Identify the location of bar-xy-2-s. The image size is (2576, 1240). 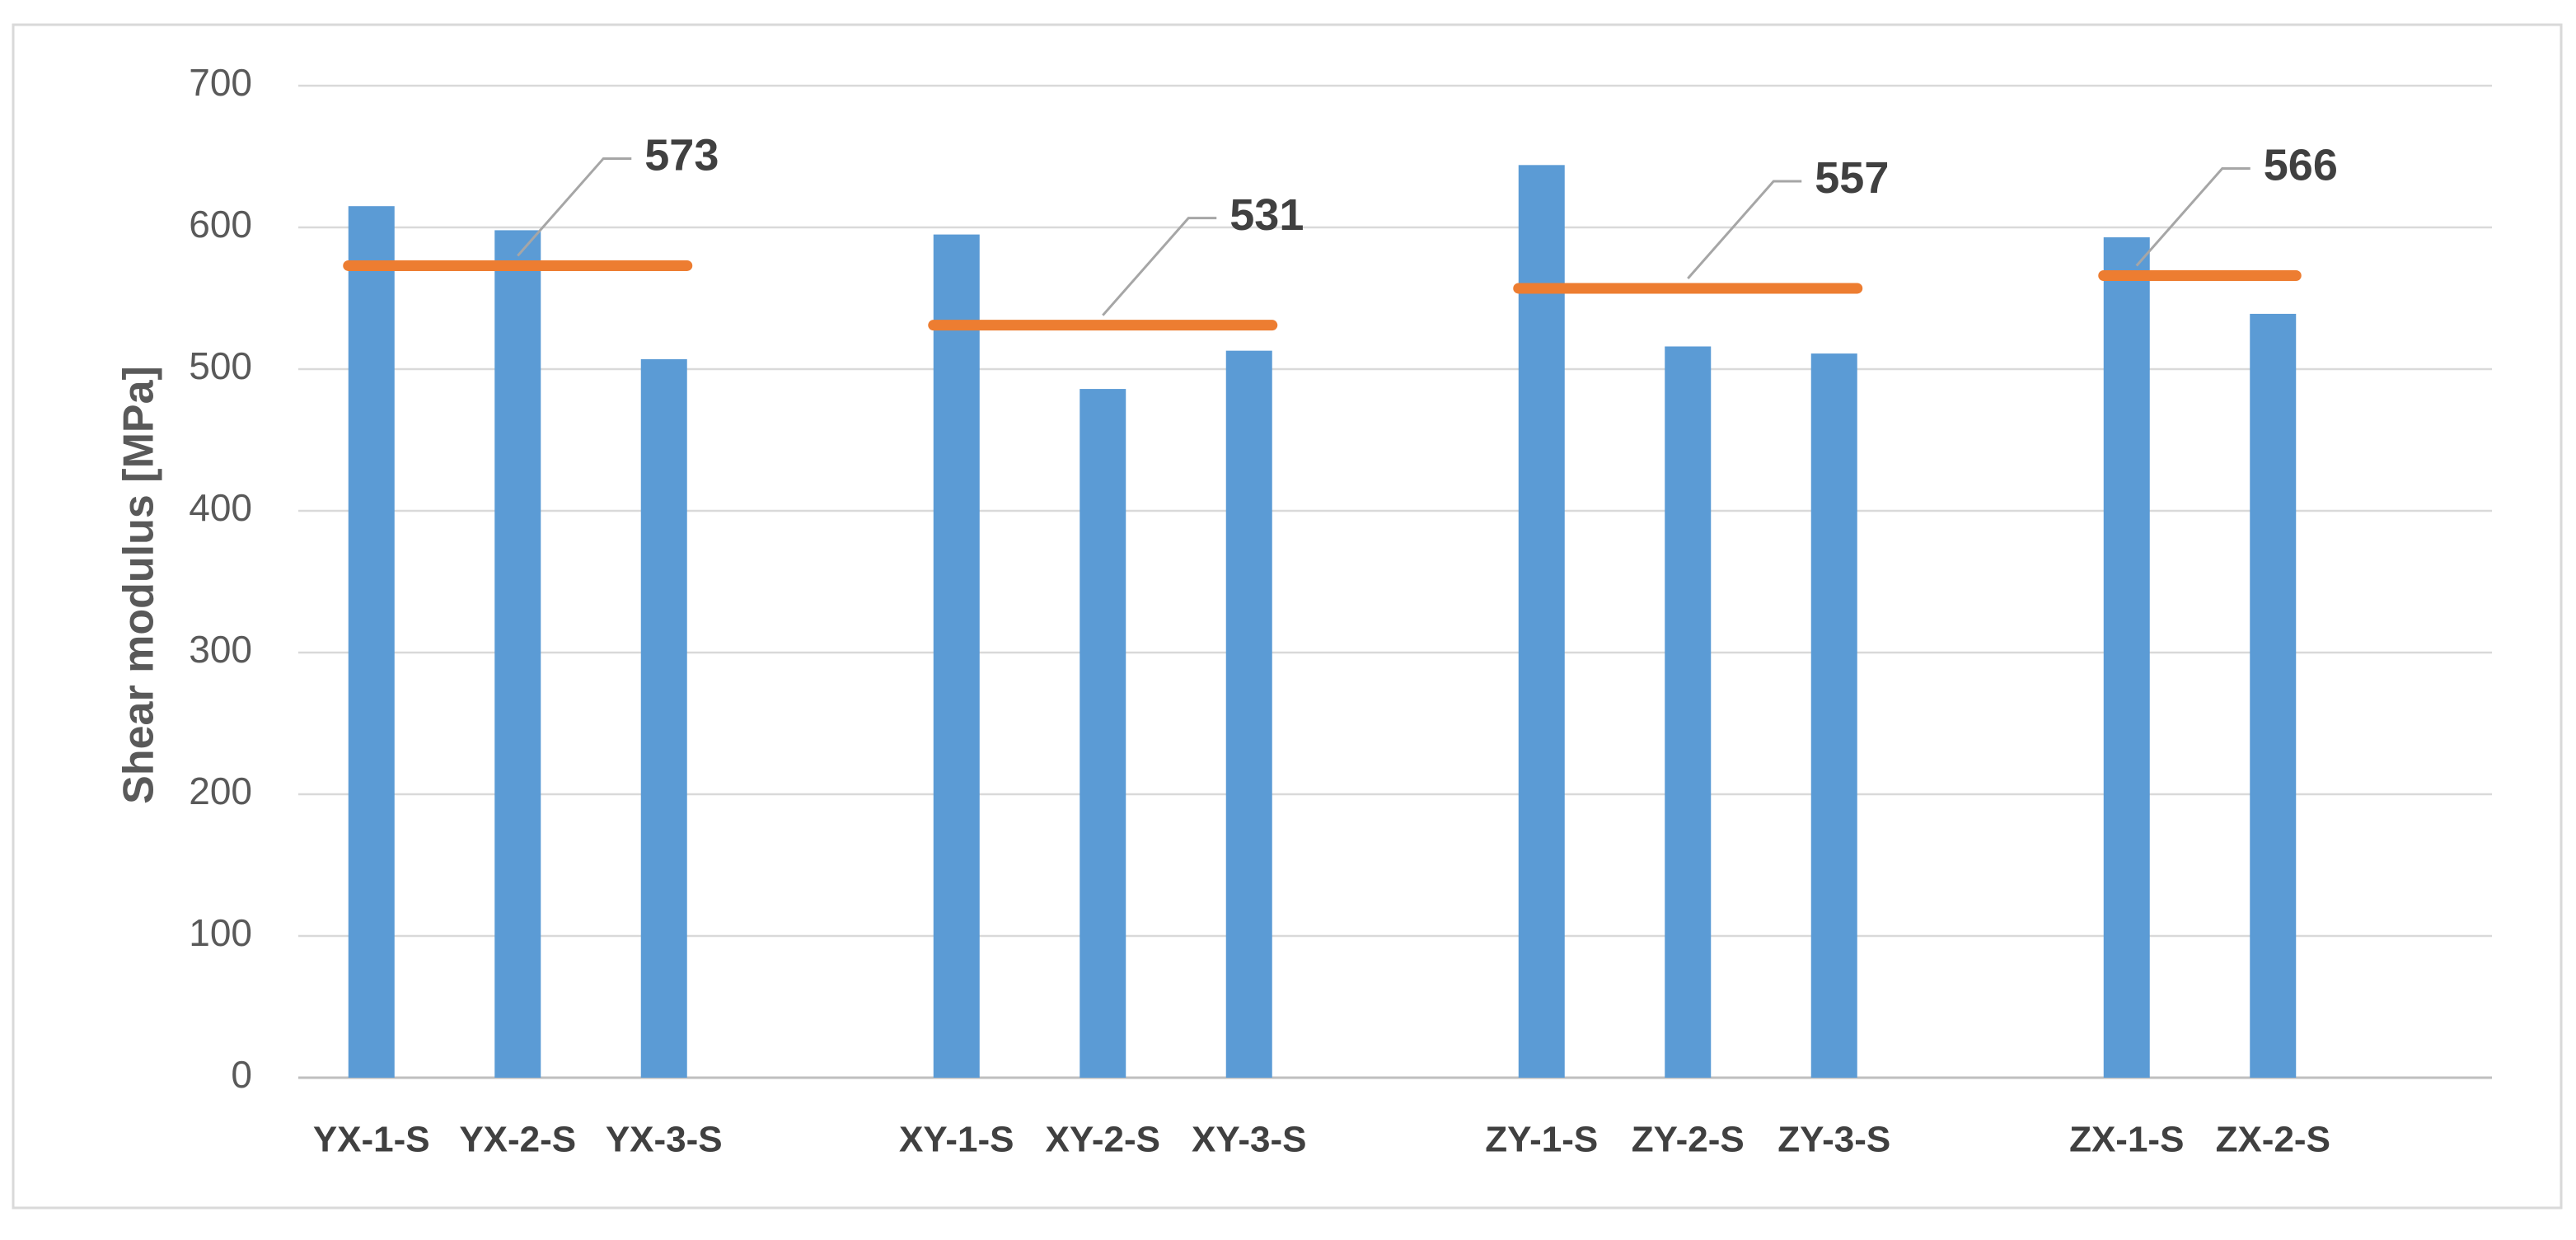
(1103, 734).